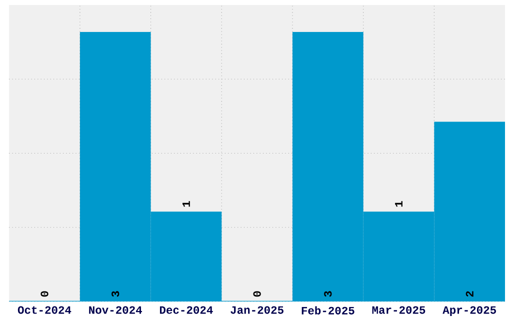 The height and width of the screenshot is (327, 510). I want to click on x-tick-label: Feb-2025, so click(328, 310).